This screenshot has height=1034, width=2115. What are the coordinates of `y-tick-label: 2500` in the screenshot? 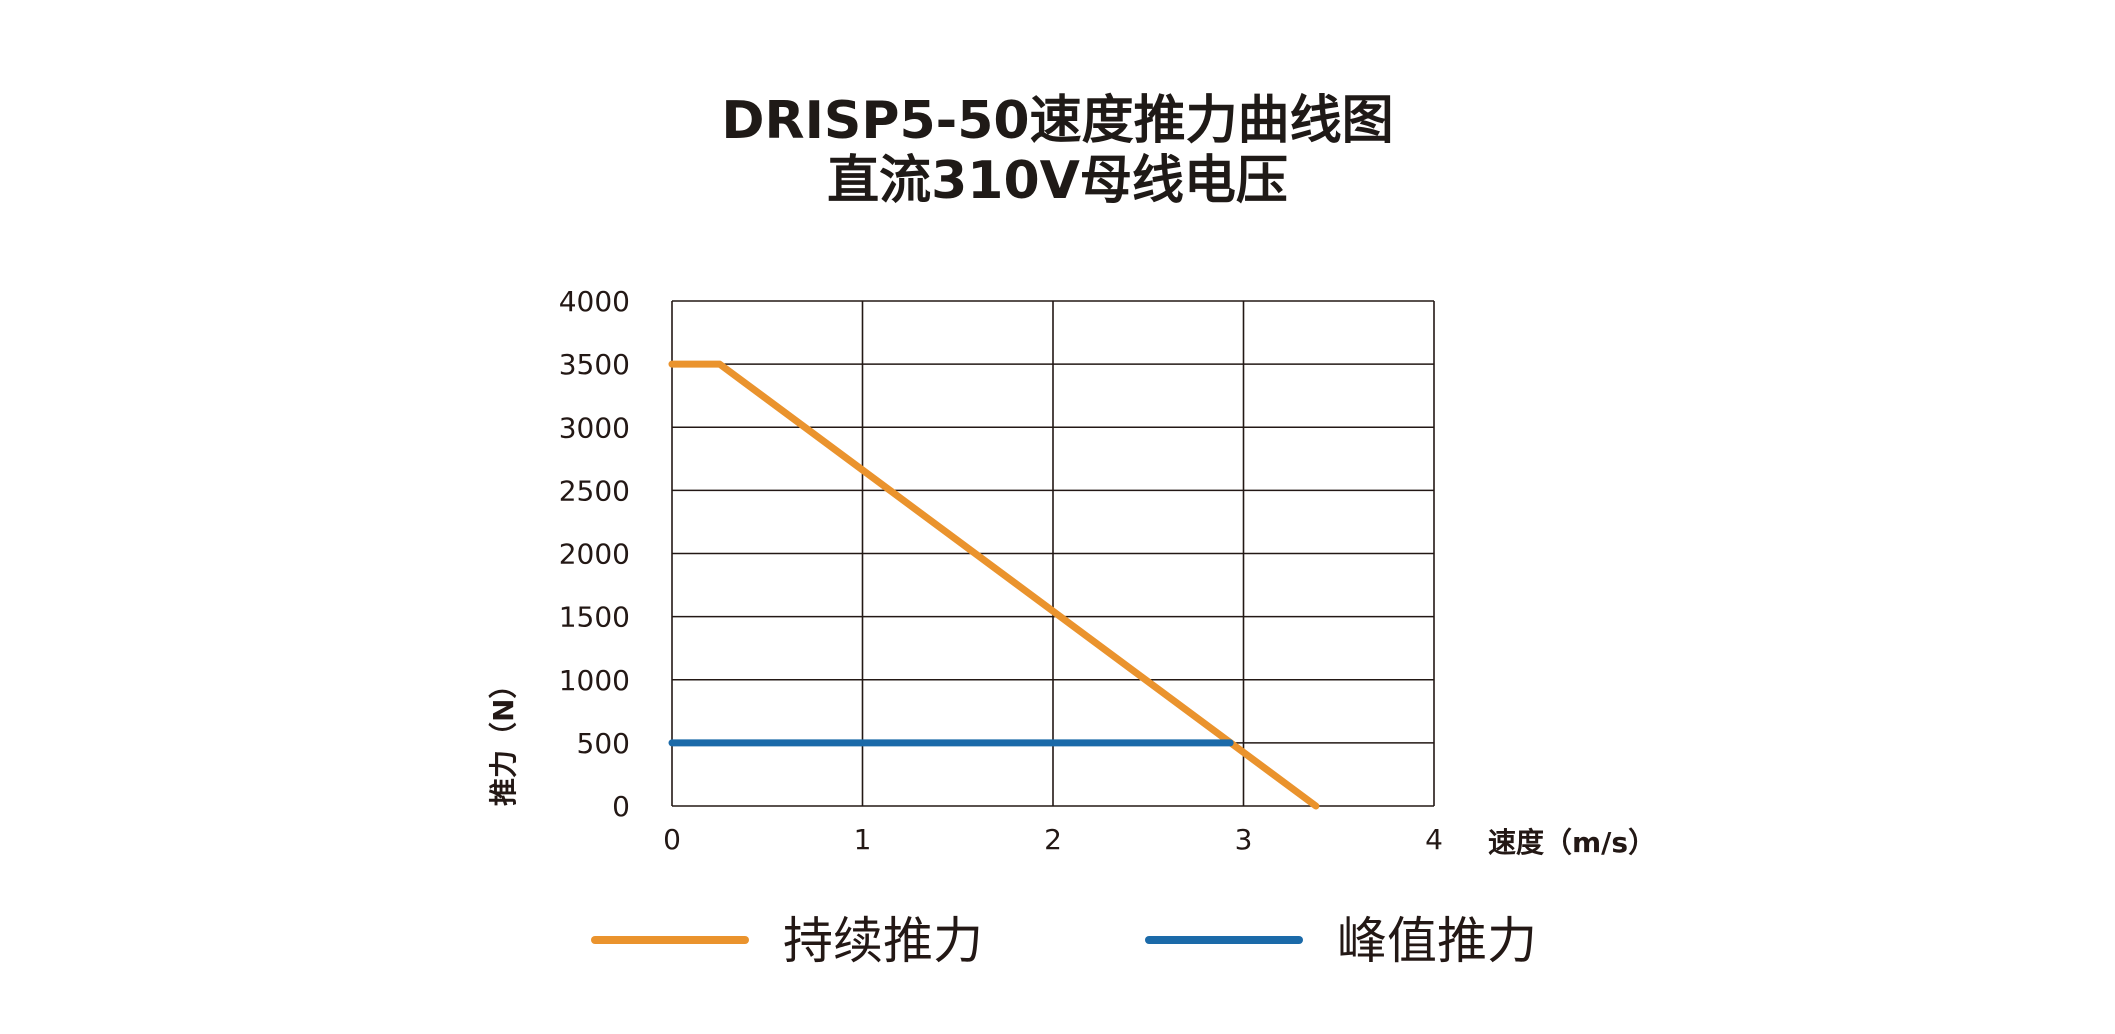 It's located at (594, 490).